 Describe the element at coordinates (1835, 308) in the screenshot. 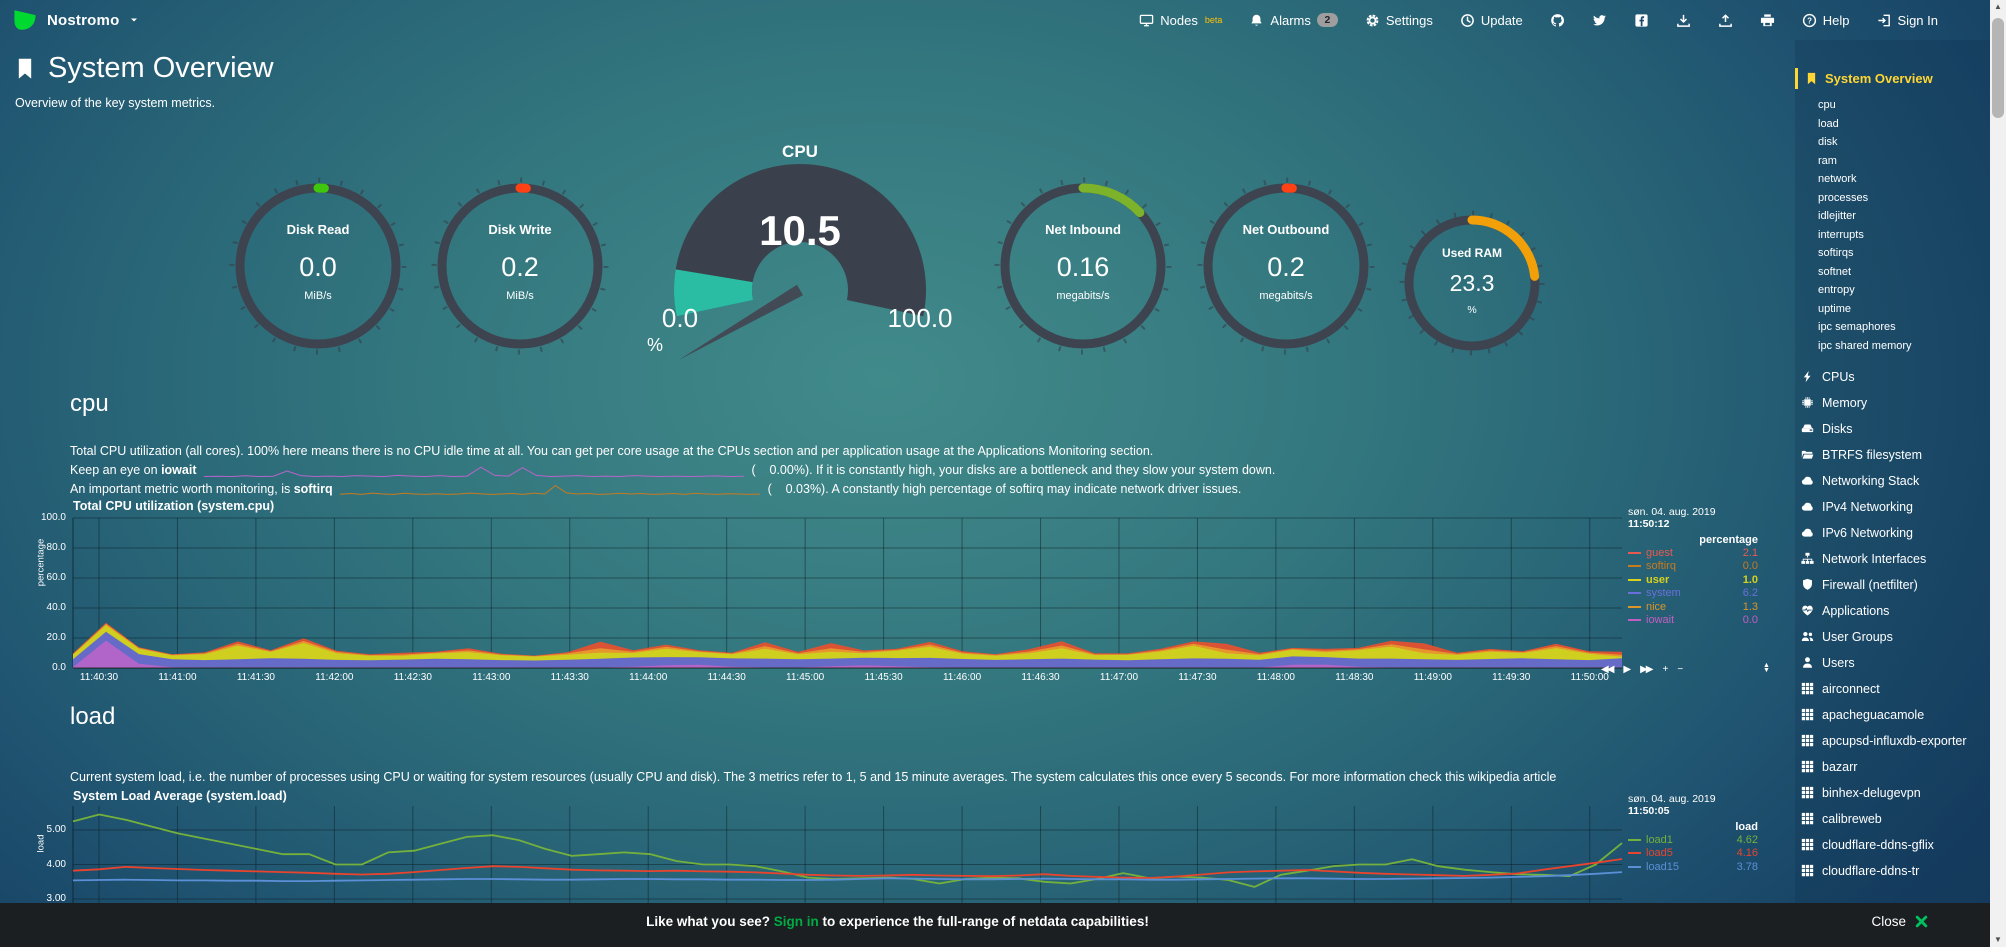

I see `sidebar-subitem-uptime: uptime` at that location.